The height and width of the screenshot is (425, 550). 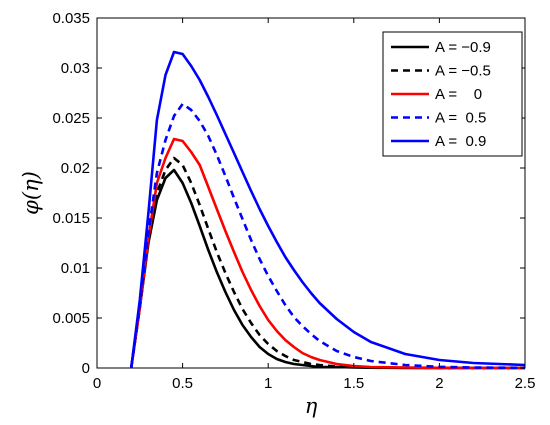 What do you see at coordinates (460, 141) in the screenshot?
I see `legend-label: A = 0.9` at bounding box center [460, 141].